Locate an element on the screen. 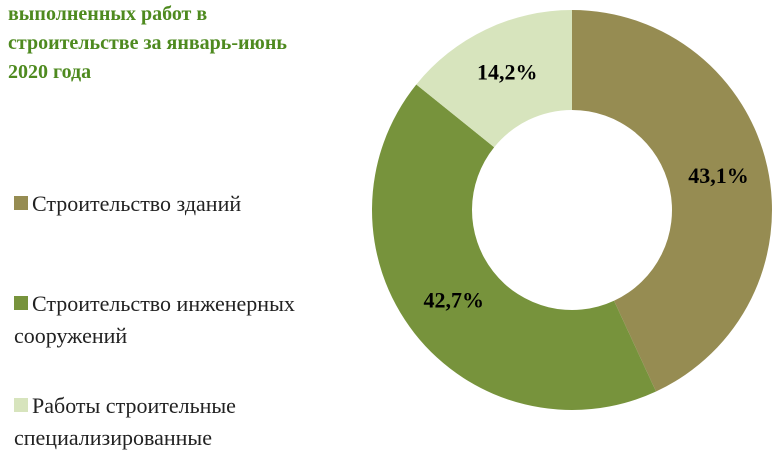 This screenshot has width=777, height=454. value-label: 42,7% is located at coordinates (454, 299).